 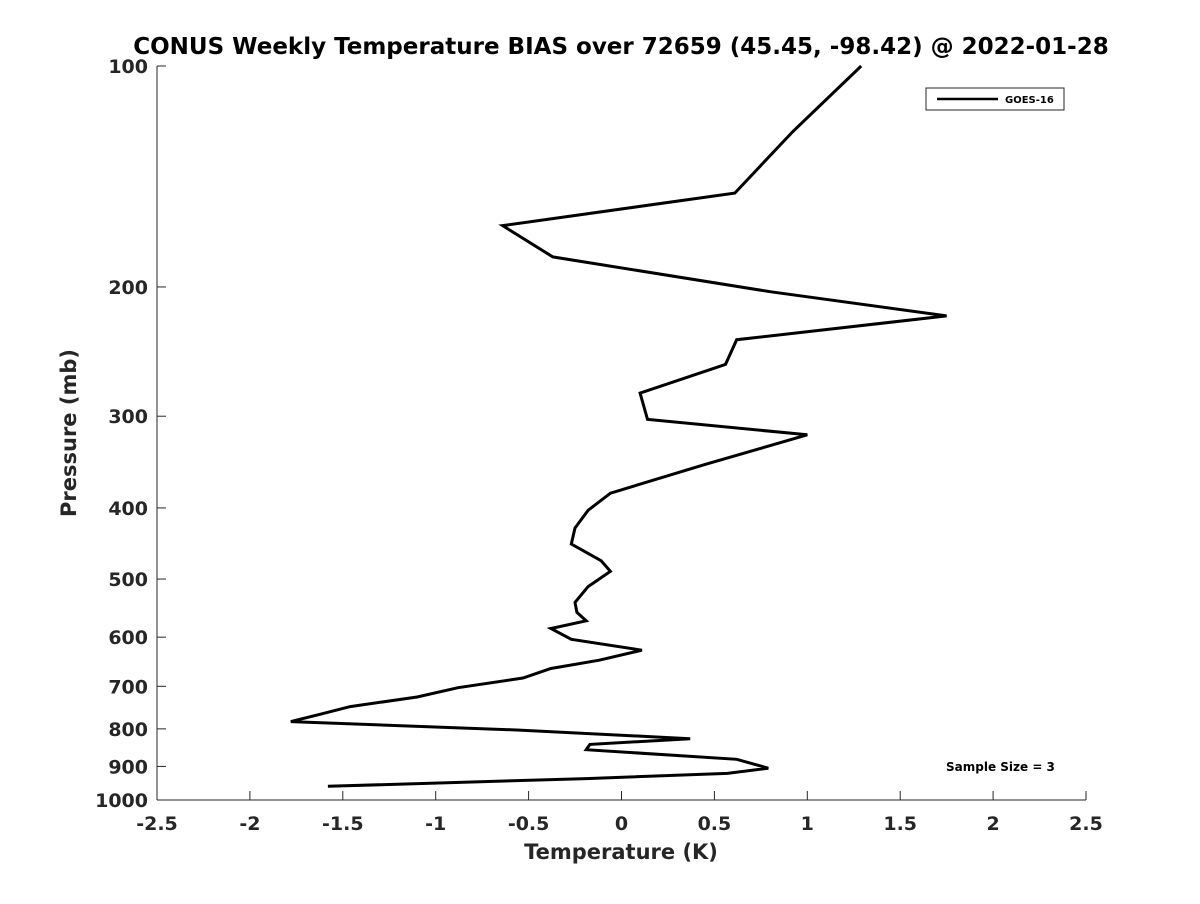 I want to click on sample-size-annotation: Sample Size = 3, so click(x=1000, y=767).